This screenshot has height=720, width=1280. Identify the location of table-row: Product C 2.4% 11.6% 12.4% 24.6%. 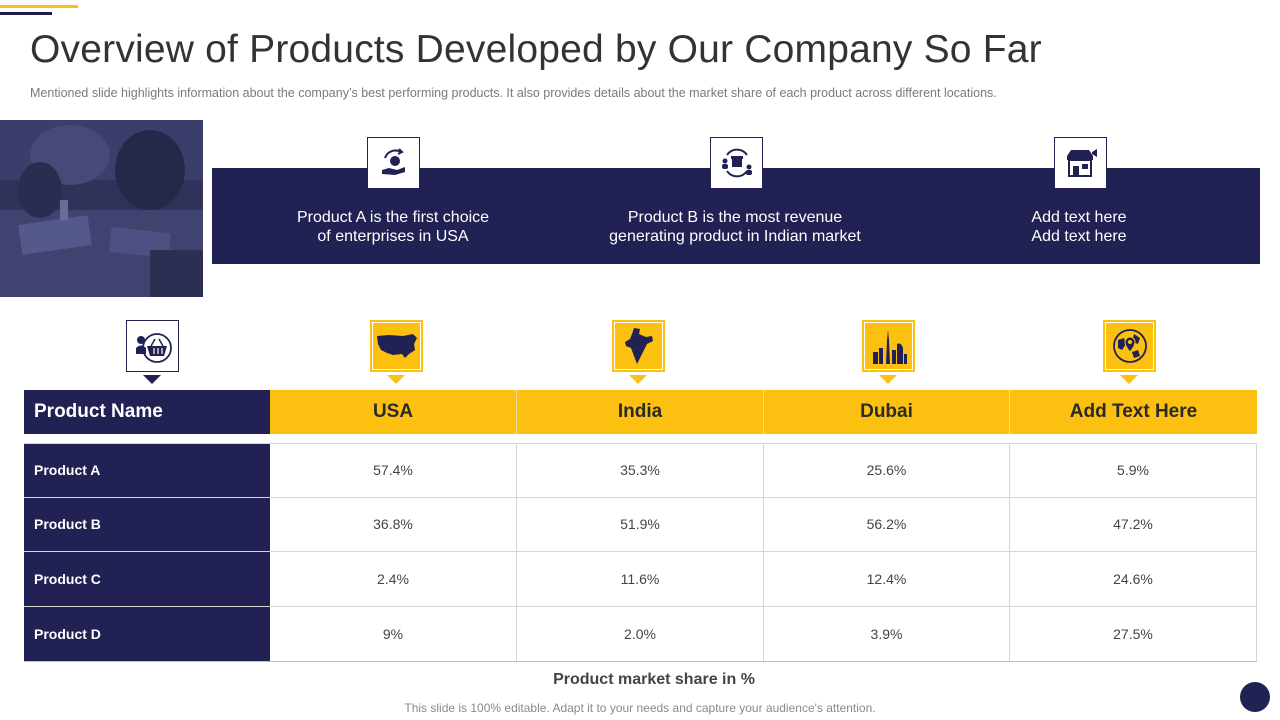
(640, 579).